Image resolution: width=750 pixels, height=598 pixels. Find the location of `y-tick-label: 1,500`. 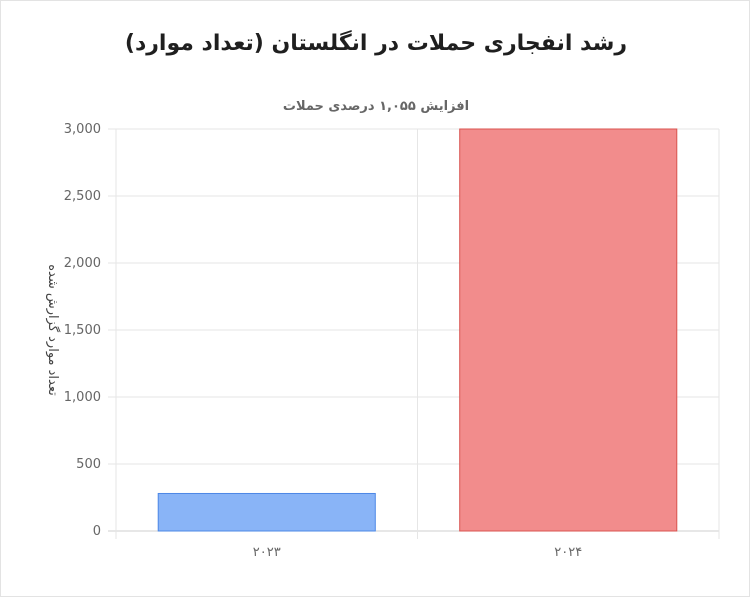

y-tick-label: 1,500 is located at coordinates (82, 330).